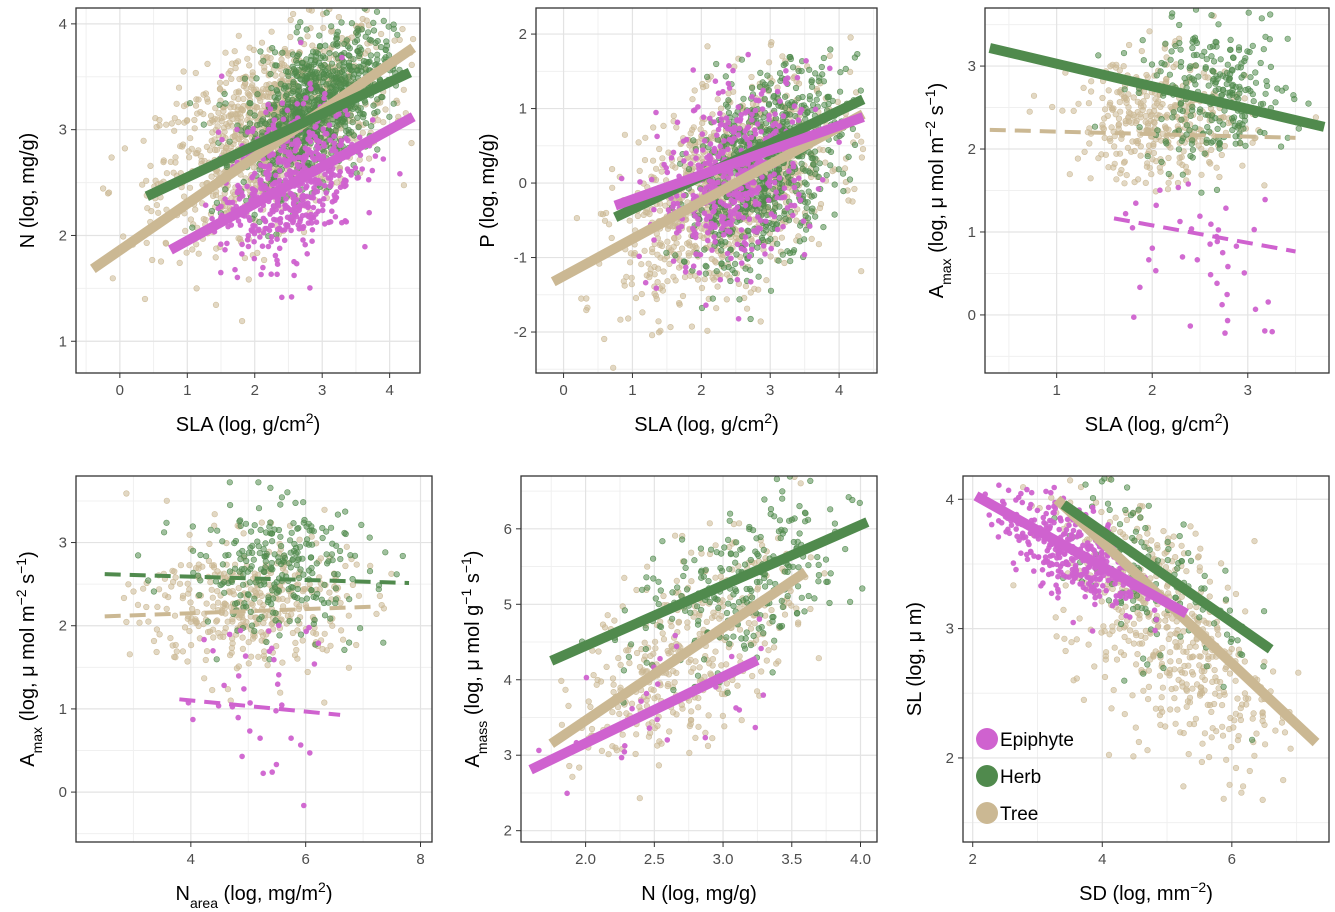  I want to click on x-tick-label: 3, so click(770, 390).